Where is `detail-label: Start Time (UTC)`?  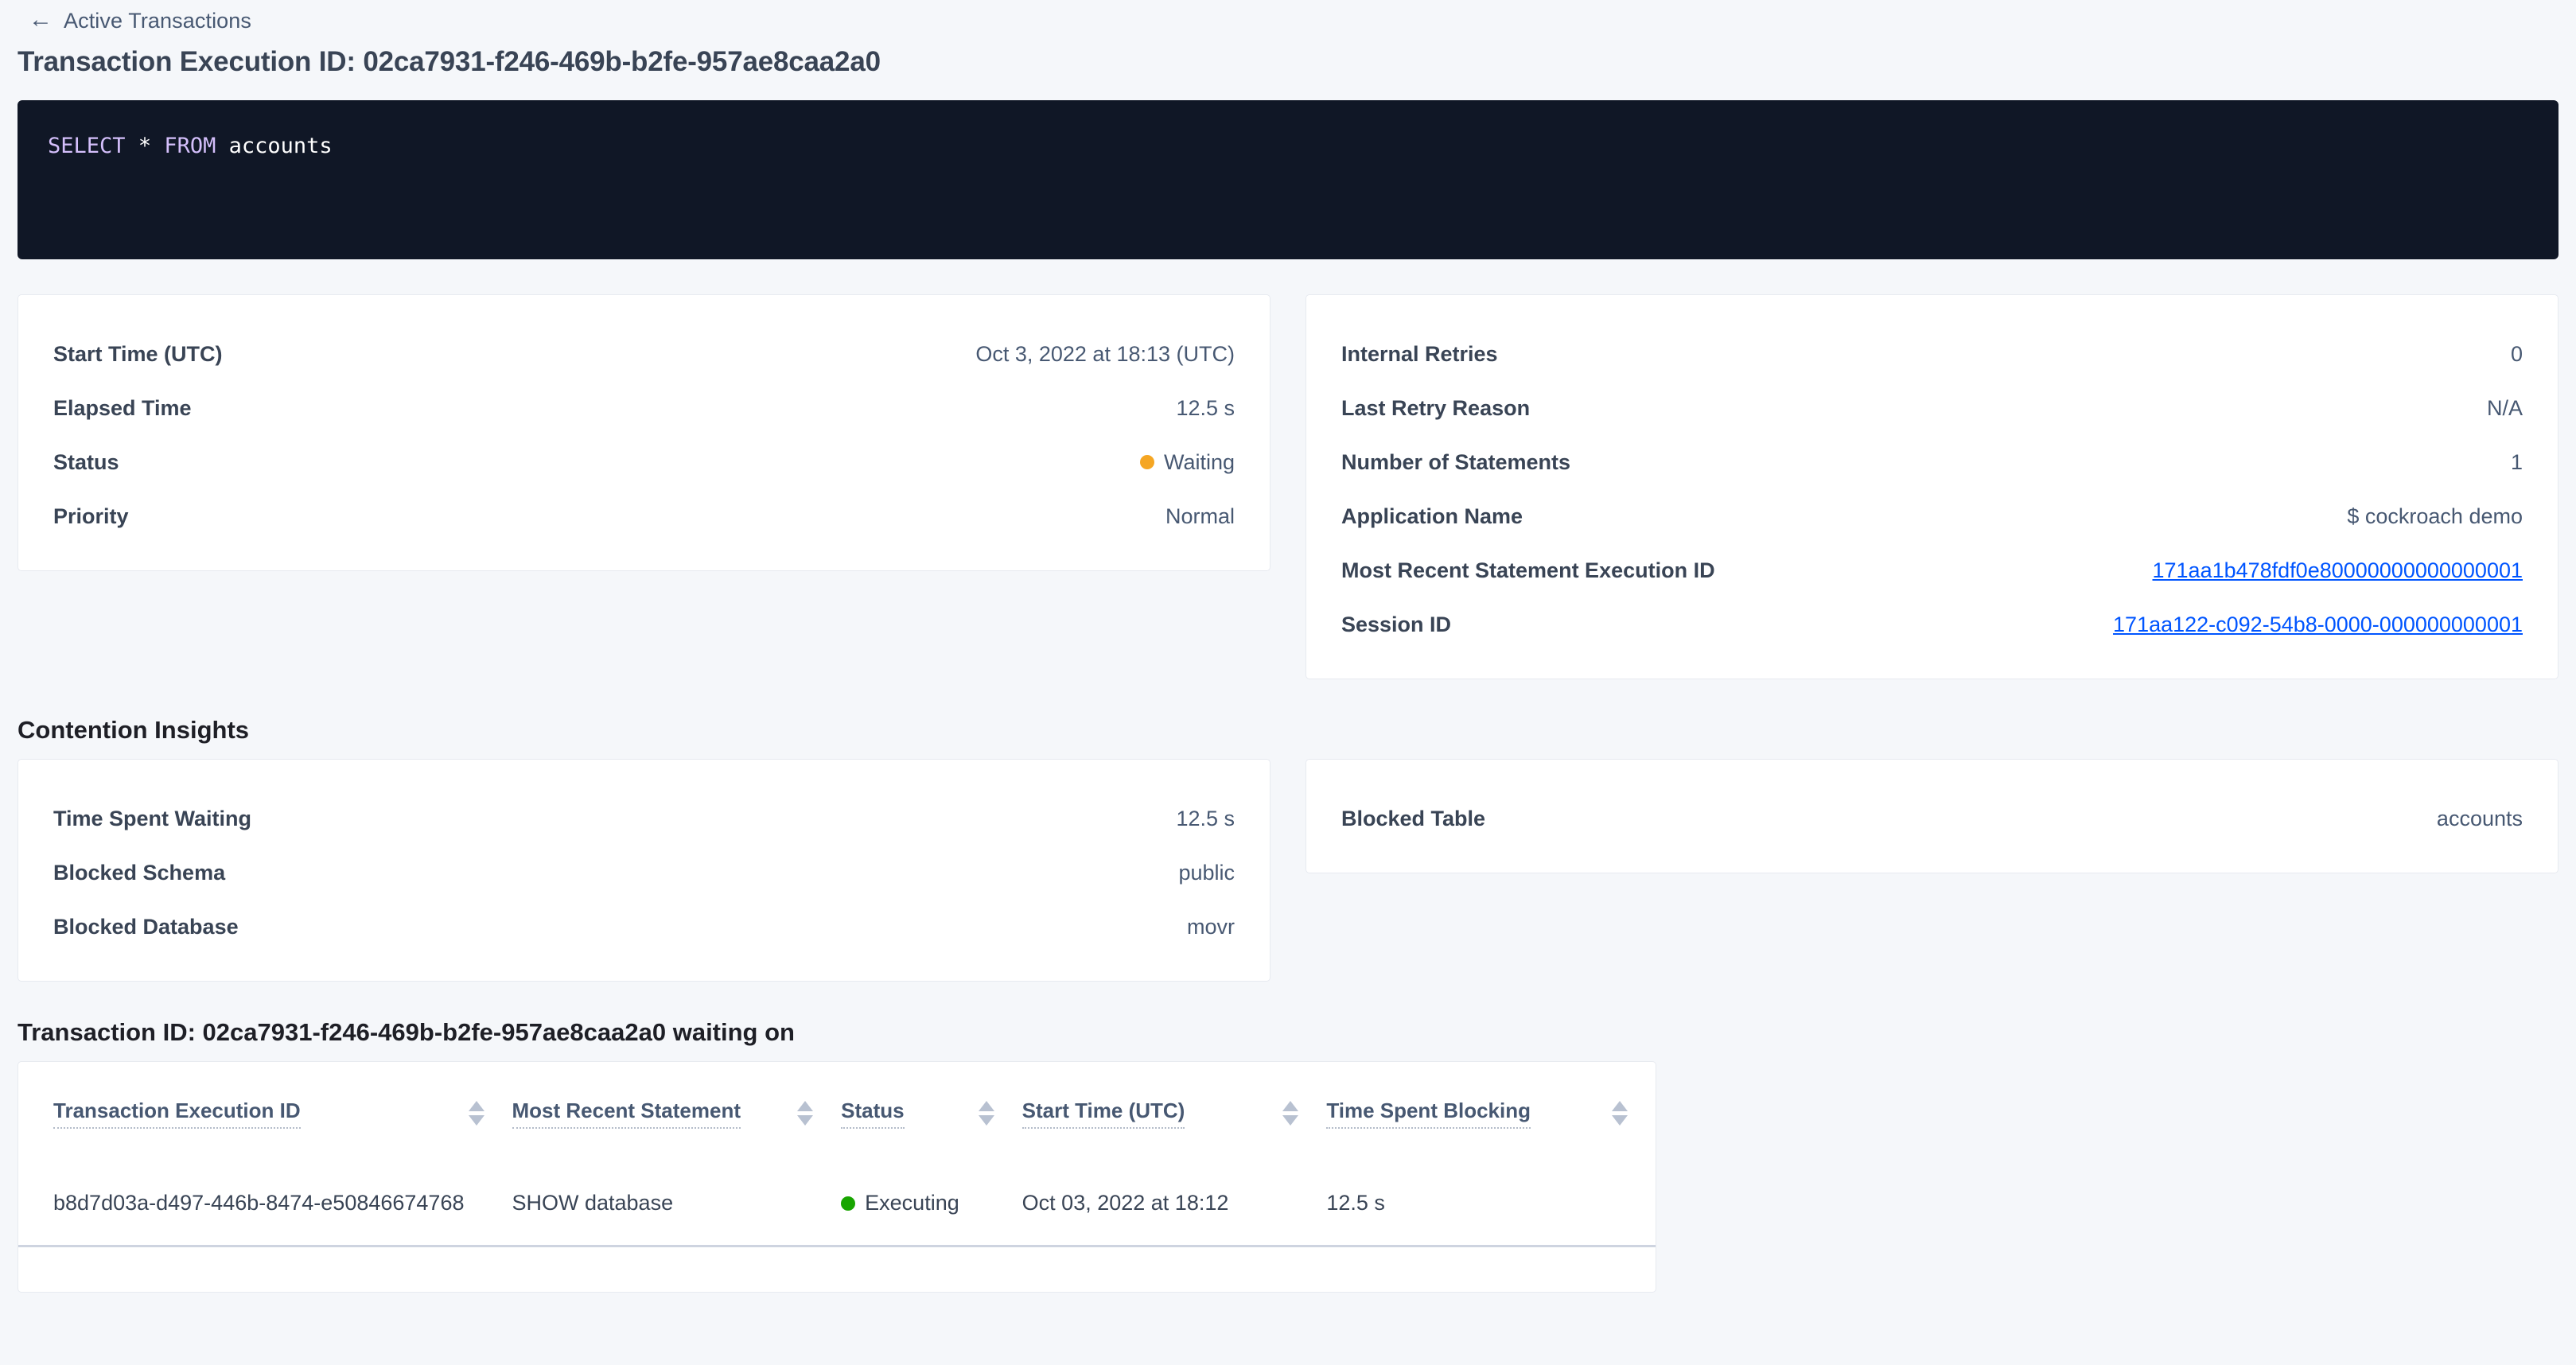 detail-label: Start Time (UTC) is located at coordinates (138, 353).